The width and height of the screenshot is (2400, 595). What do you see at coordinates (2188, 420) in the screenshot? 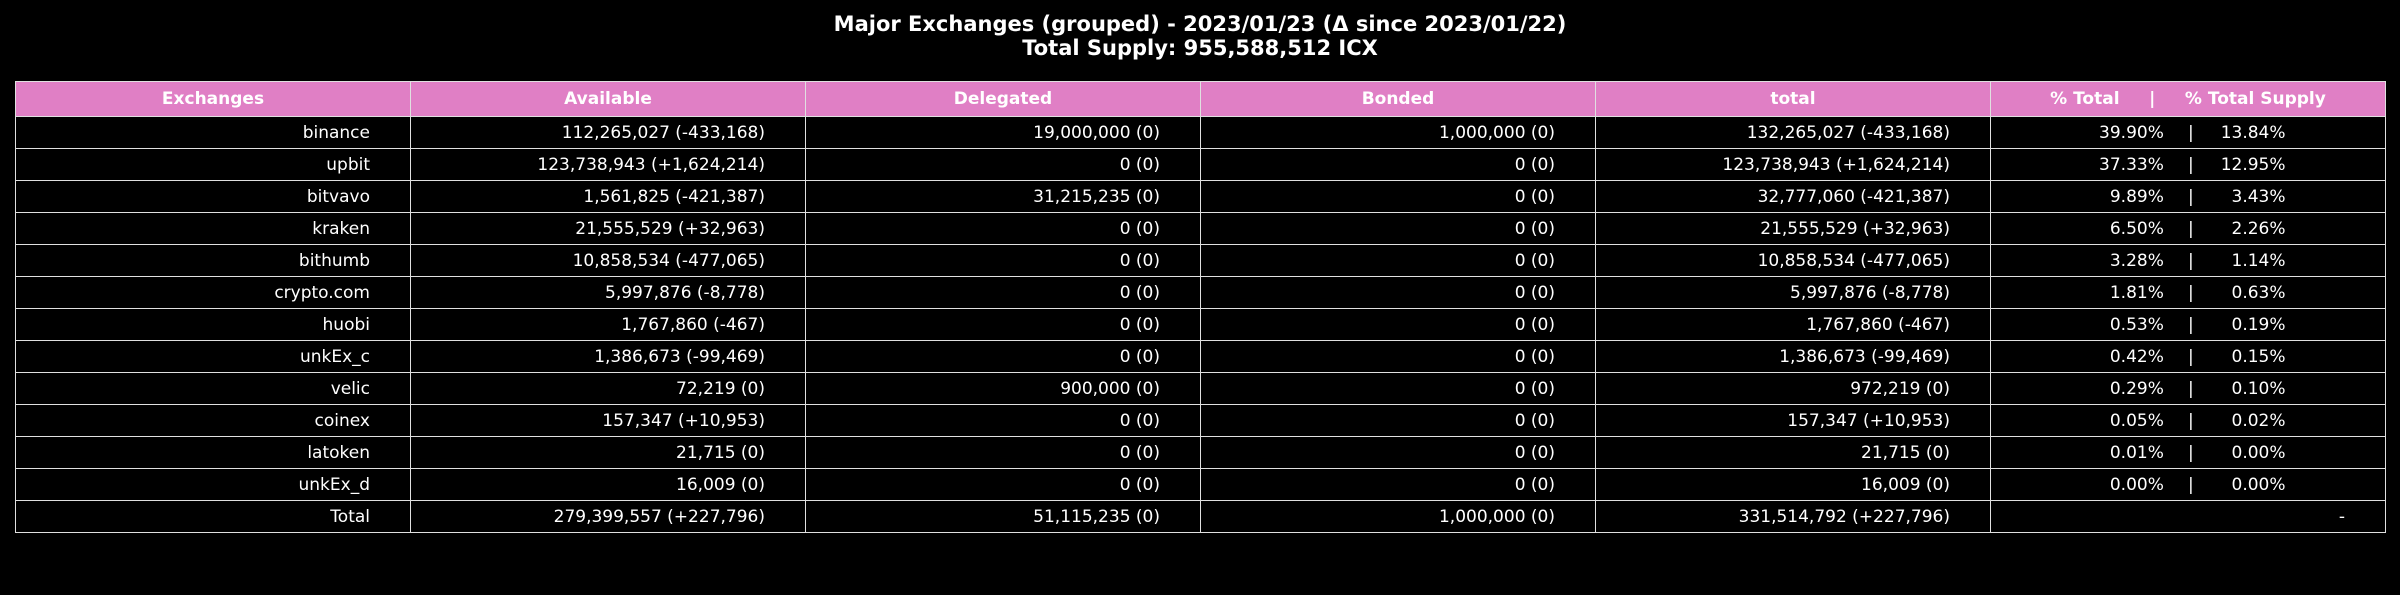
I see `cell-percent: 0.05% | 0.02%` at bounding box center [2188, 420].